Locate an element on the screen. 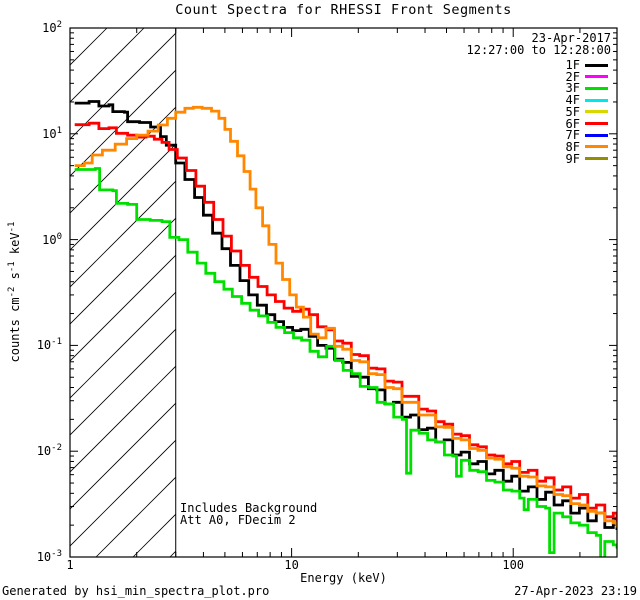  legend-item-6F: 6F is located at coordinates (564, 124).